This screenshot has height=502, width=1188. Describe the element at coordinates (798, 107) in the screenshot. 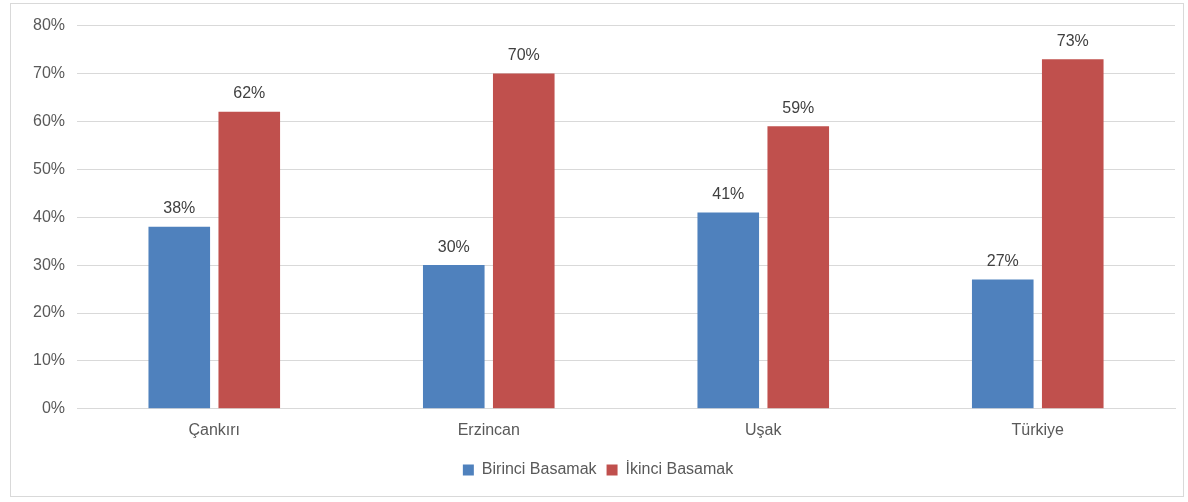

I see `data-label: 59%` at that location.